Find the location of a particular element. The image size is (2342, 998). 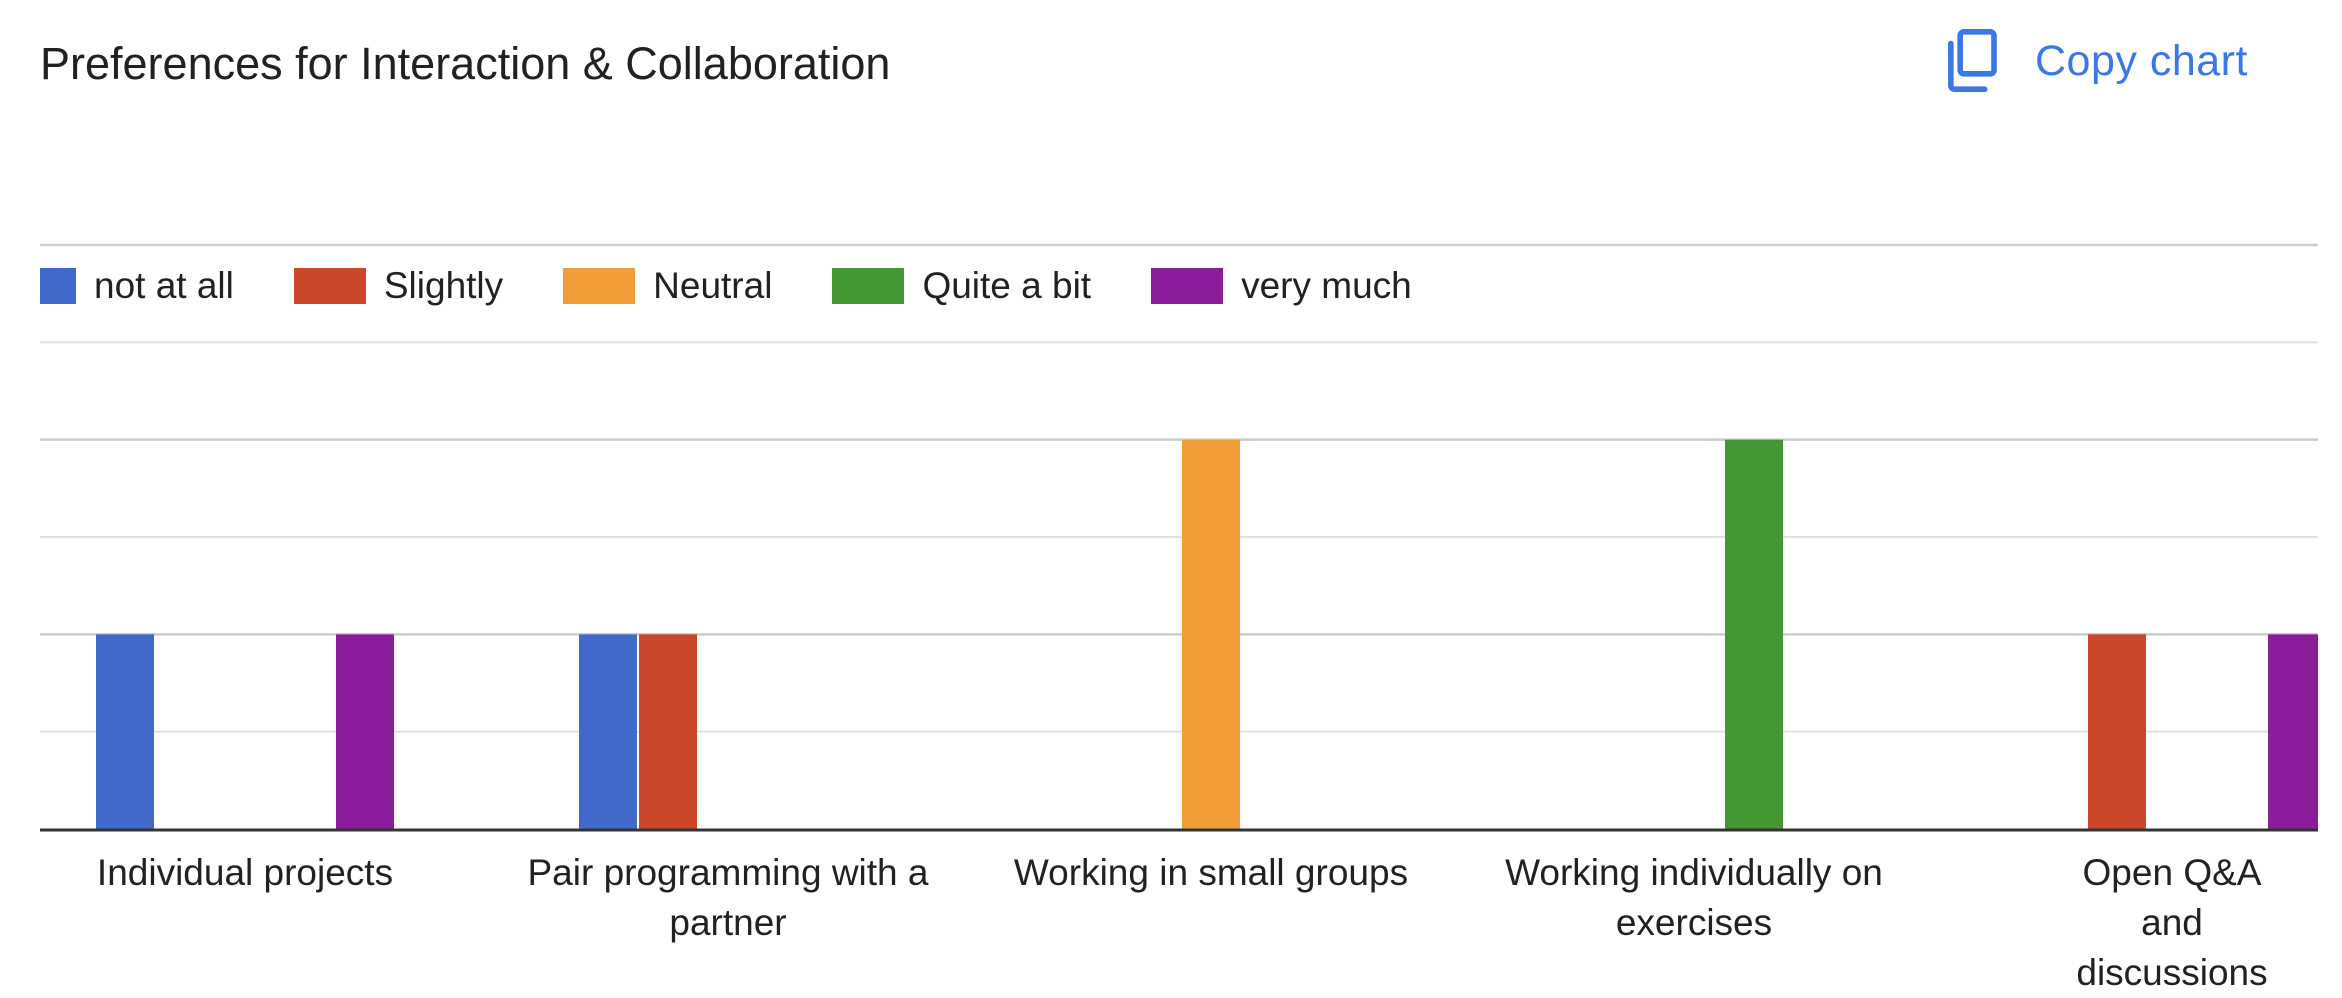

legend-label: not at all is located at coordinates (164, 285).